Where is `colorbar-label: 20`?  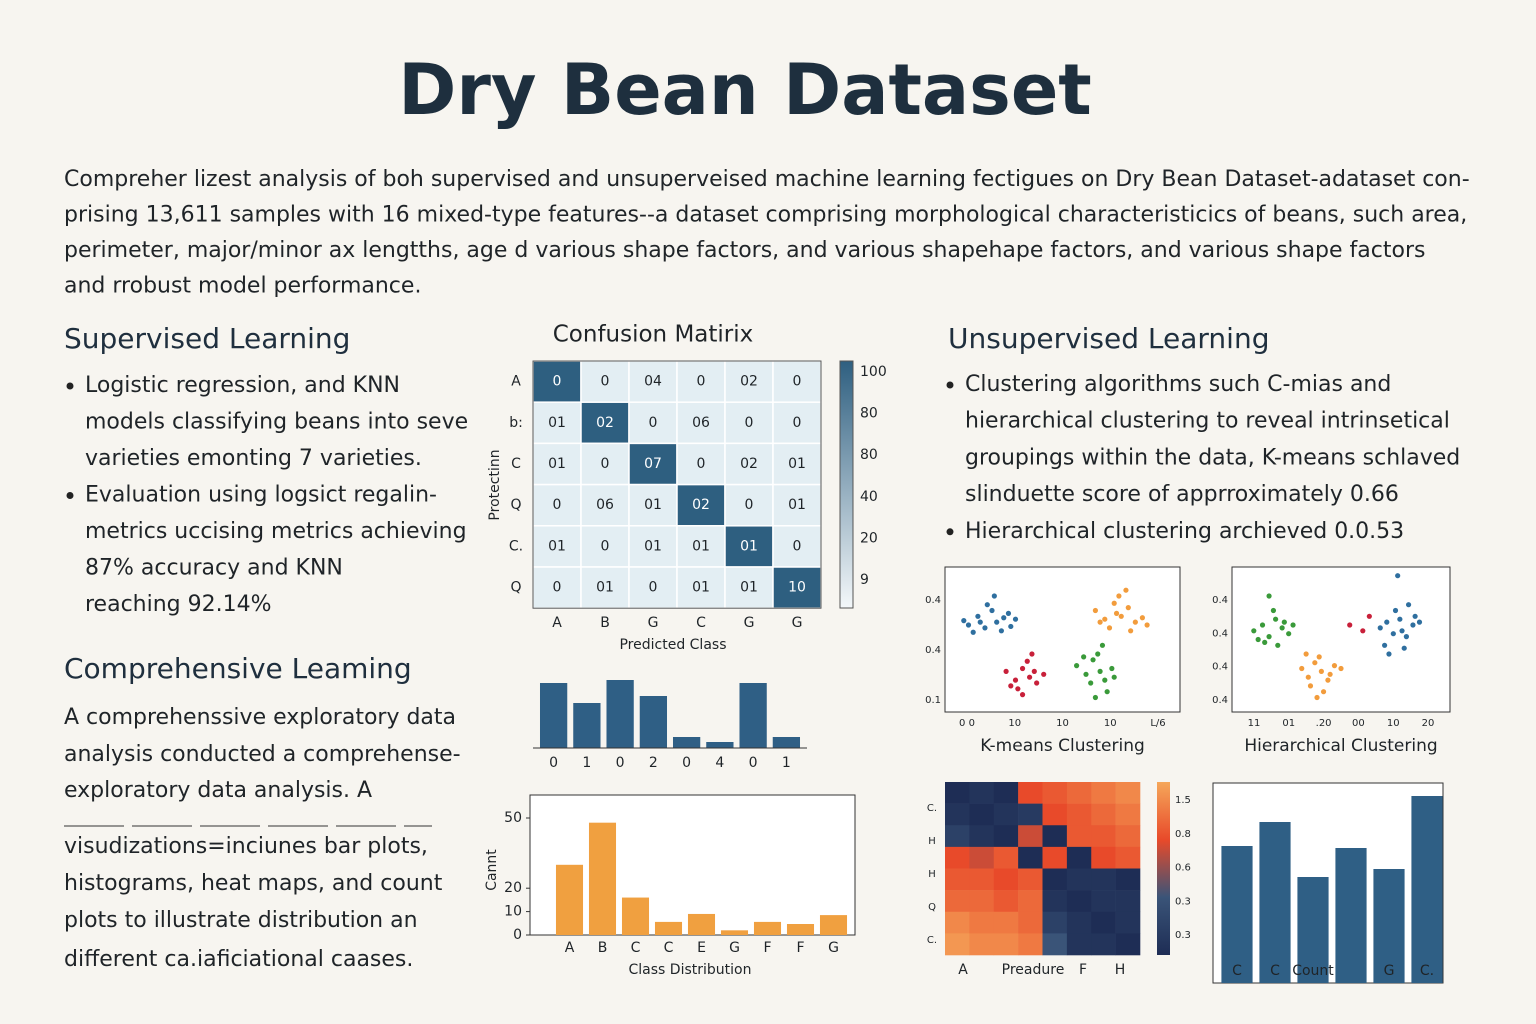 colorbar-label: 20 is located at coordinates (869, 538).